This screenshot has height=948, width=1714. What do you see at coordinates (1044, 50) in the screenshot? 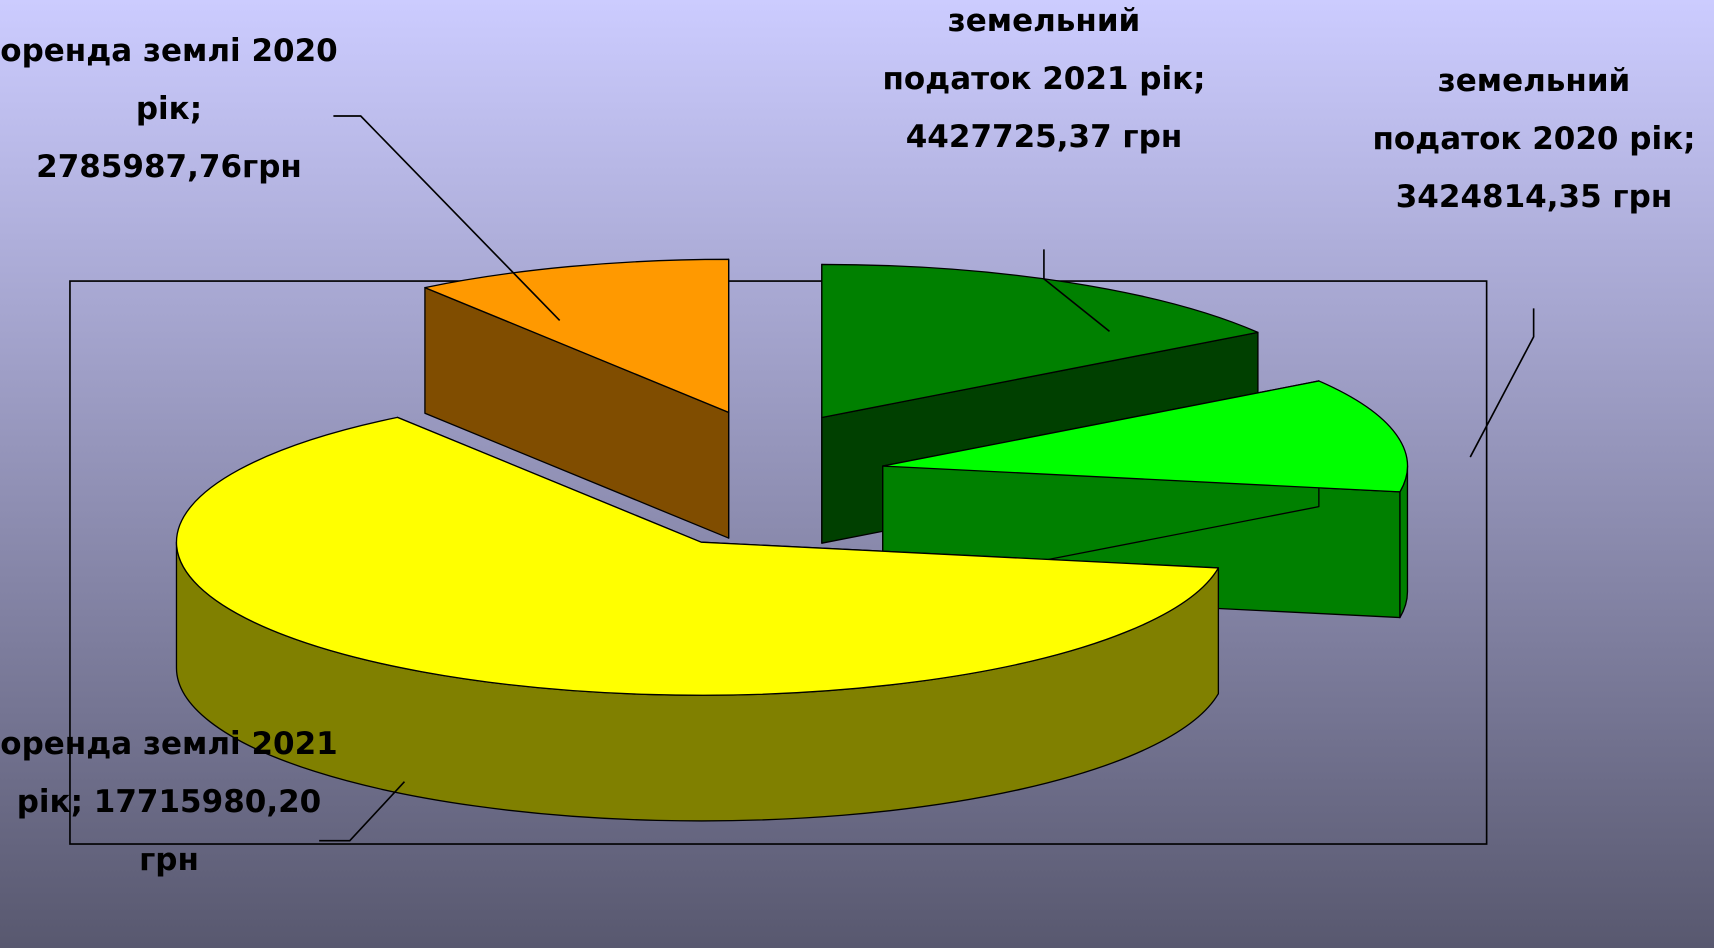
I see `label-category: земельний податок 2021 рік;` at bounding box center [1044, 50].